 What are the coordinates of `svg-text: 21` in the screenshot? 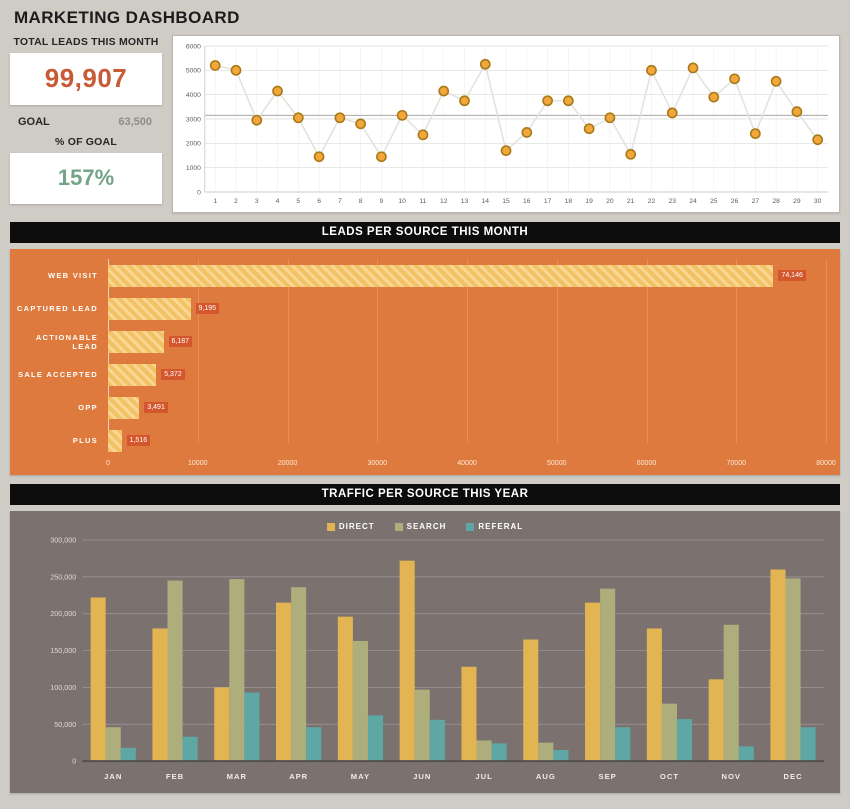 It's located at (631, 201).